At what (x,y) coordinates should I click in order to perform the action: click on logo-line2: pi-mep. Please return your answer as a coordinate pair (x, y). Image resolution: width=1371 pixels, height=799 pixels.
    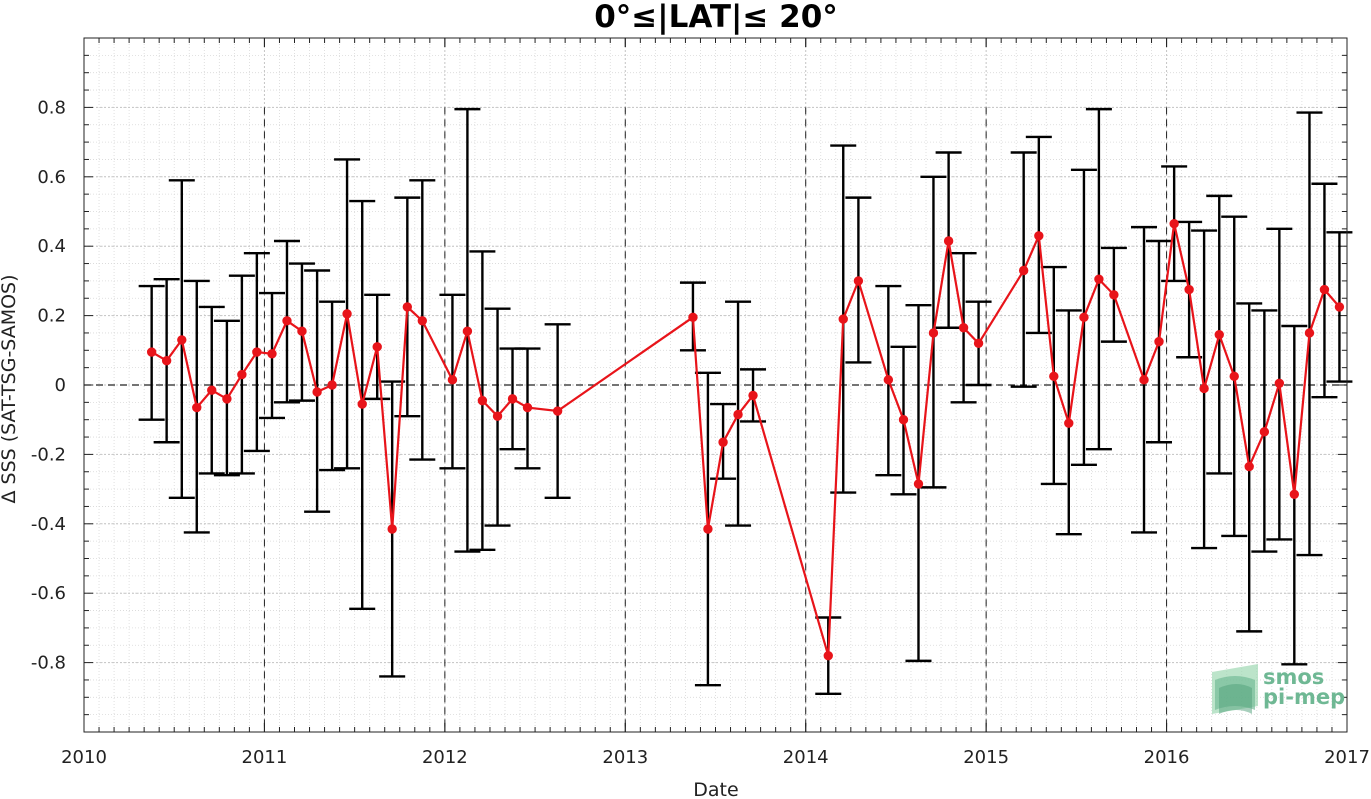
    Looking at the image, I should click on (1304, 697).